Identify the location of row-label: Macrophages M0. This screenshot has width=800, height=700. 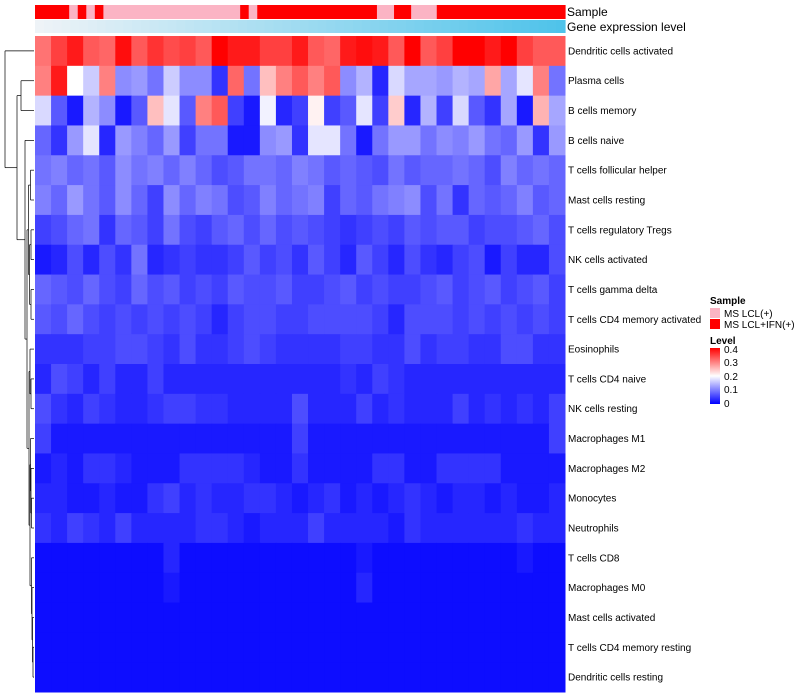
(607, 588).